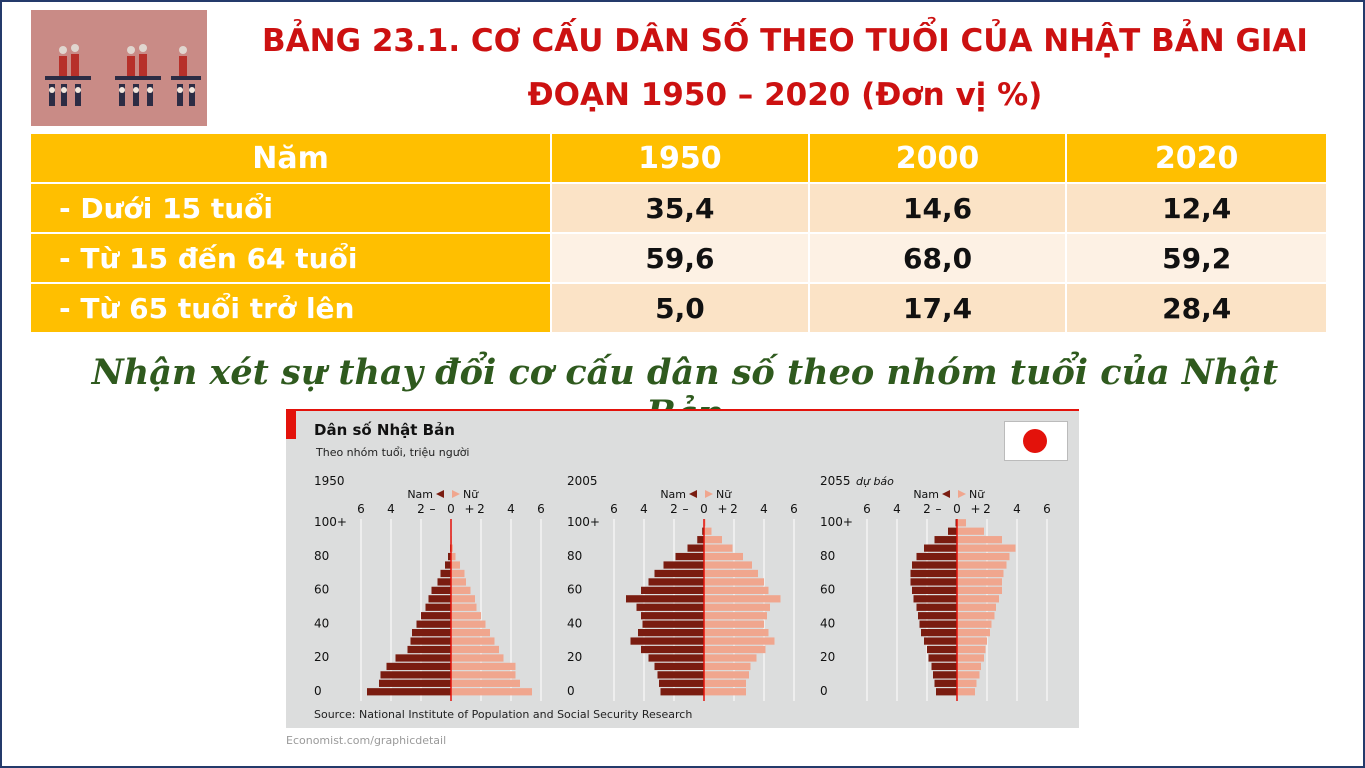  What do you see at coordinates (321, 657) in the screenshot?
I see `y-tick-label: 20` at bounding box center [321, 657].